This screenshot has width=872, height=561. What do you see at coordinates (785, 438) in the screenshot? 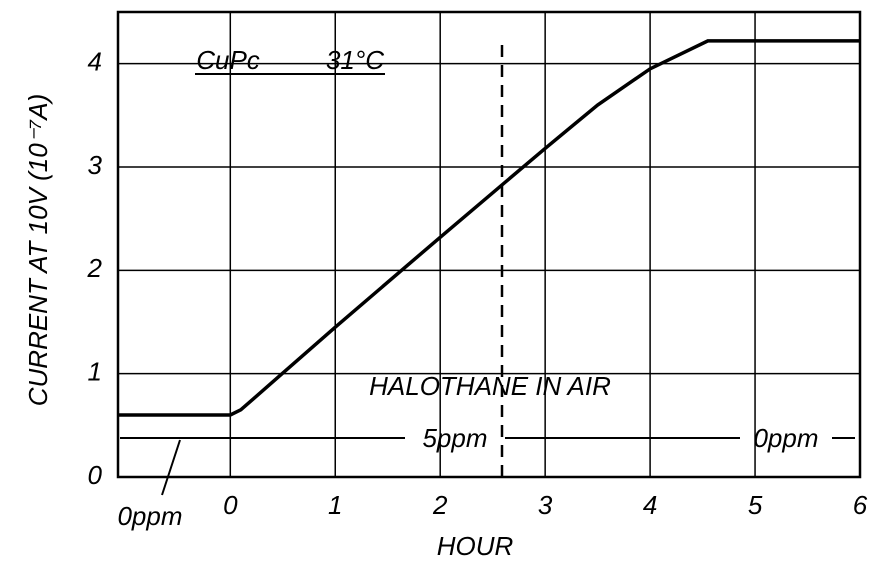
I see `conc-off-label: 0ppm` at bounding box center [785, 438].